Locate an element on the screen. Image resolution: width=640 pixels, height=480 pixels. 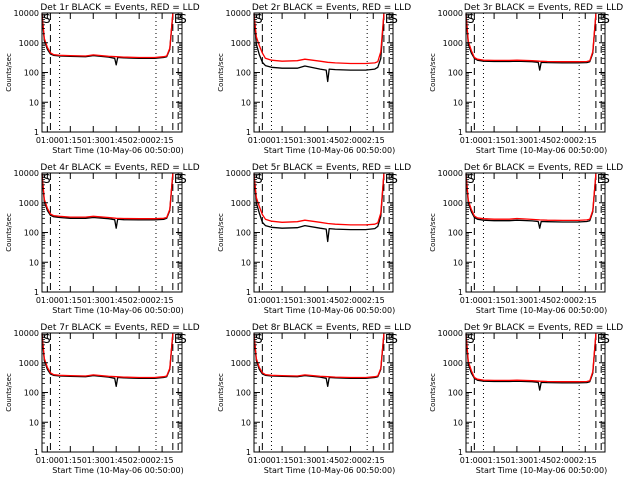
chart-1-title: Det 1r BLACK = Events, RED = LLD is located at coordinates (119, 8).